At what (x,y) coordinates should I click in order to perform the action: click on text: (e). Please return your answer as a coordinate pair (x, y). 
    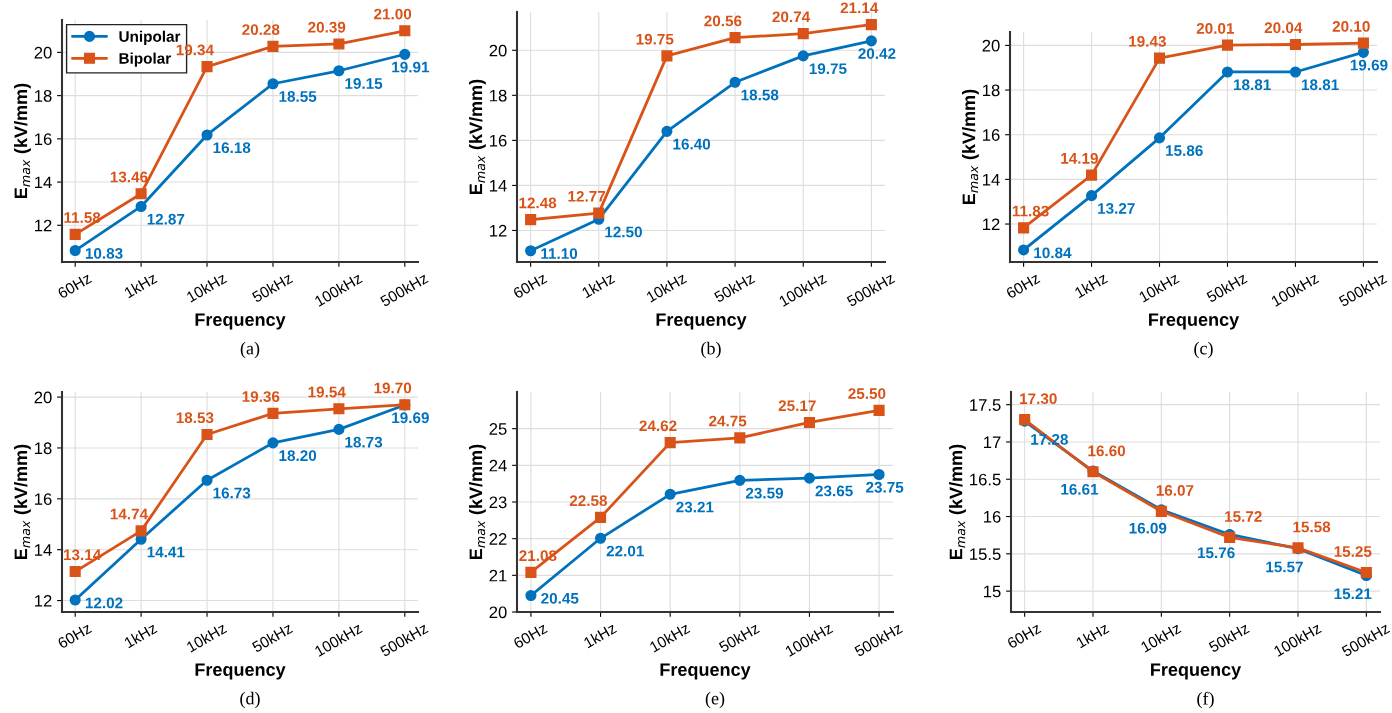
    Looking at the image, I should click on (715, 700).